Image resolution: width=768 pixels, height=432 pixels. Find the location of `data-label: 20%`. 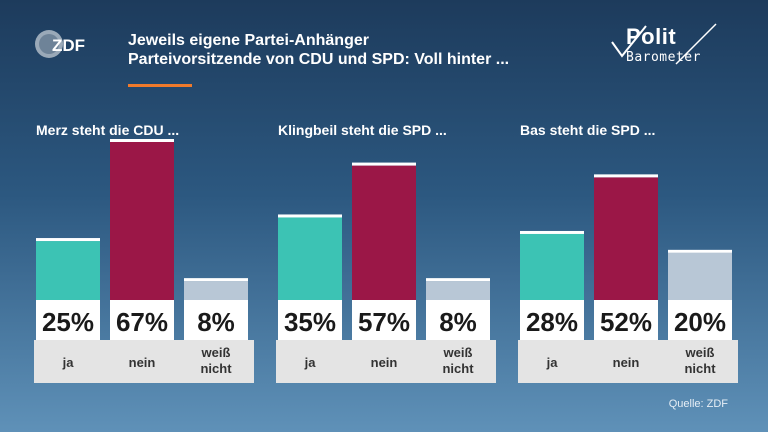

data-label: 20% is located at coordinates (700, 322).